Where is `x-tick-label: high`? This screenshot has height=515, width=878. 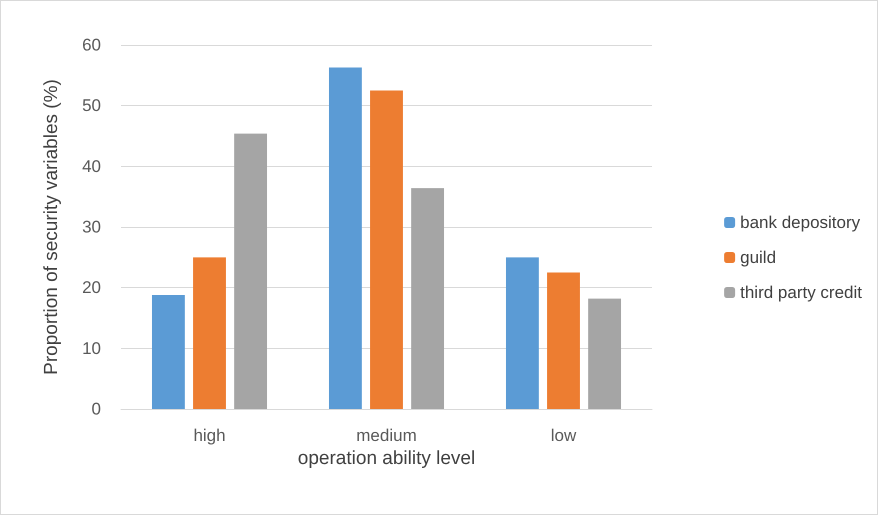
x-tick-label: high is located at coordinates (209, 435).